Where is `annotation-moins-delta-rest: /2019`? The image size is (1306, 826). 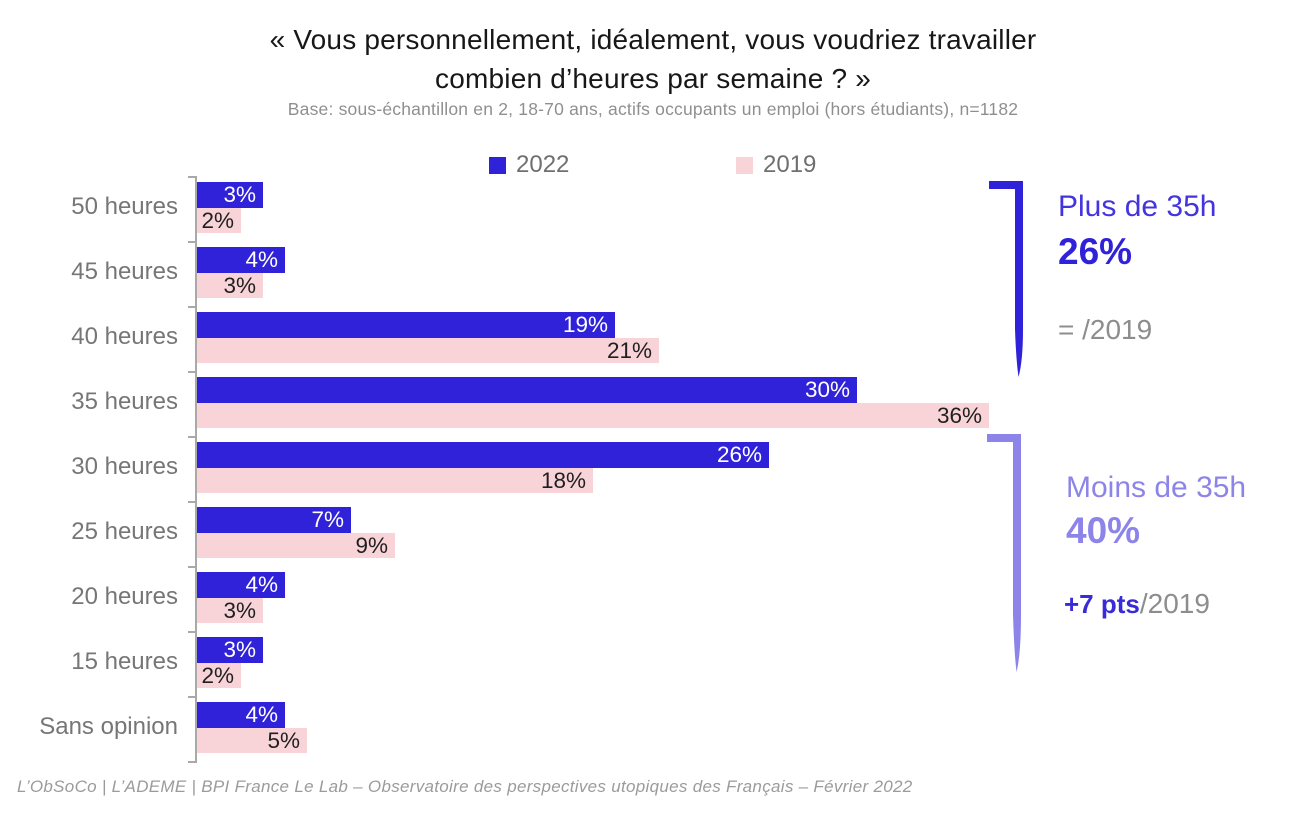
annotation-moins-delta-rest: /2019 is located at coordinates (1174, 603).